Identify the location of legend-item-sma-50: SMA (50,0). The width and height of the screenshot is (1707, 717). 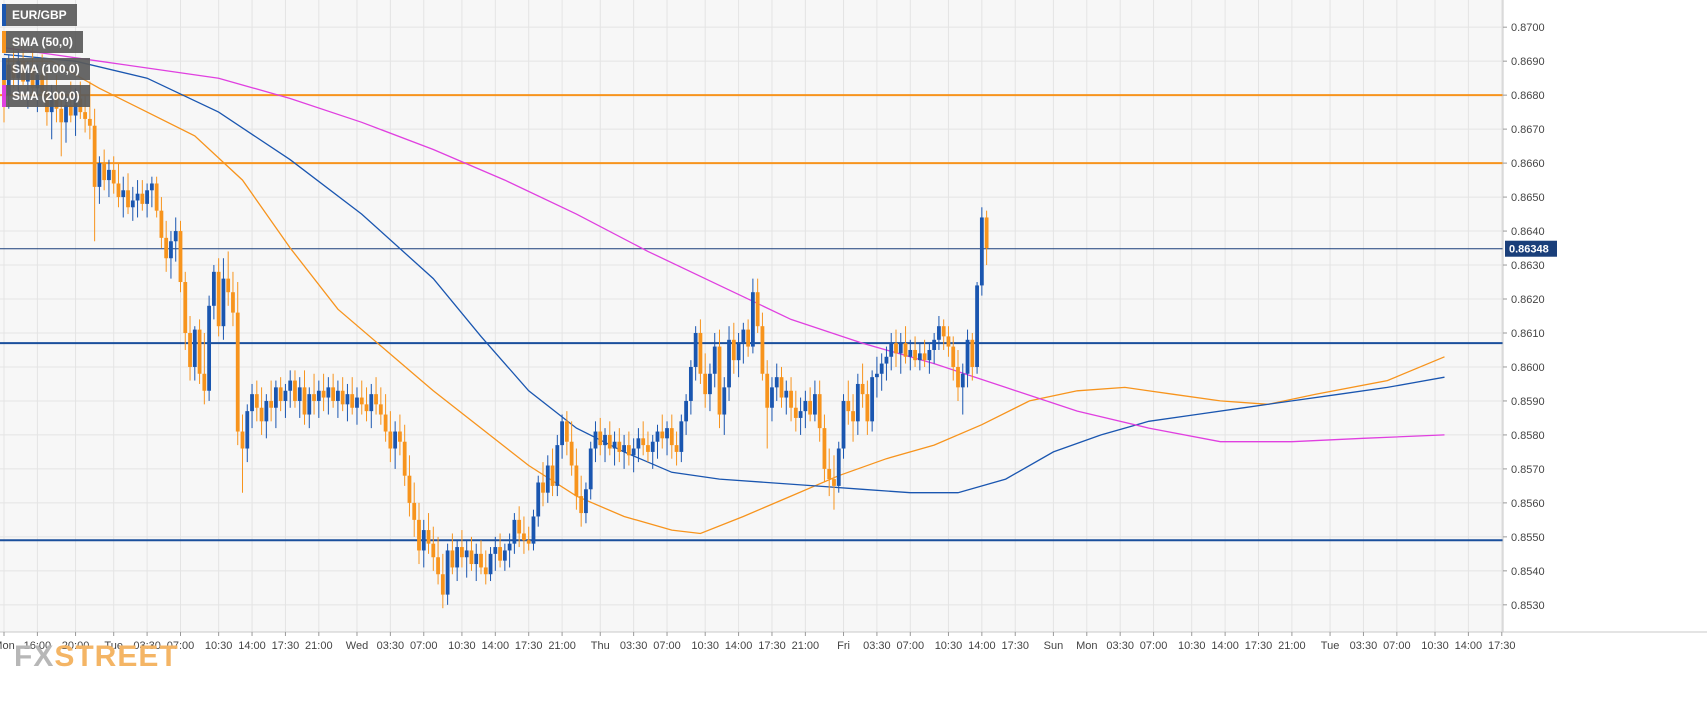
(46, 42).